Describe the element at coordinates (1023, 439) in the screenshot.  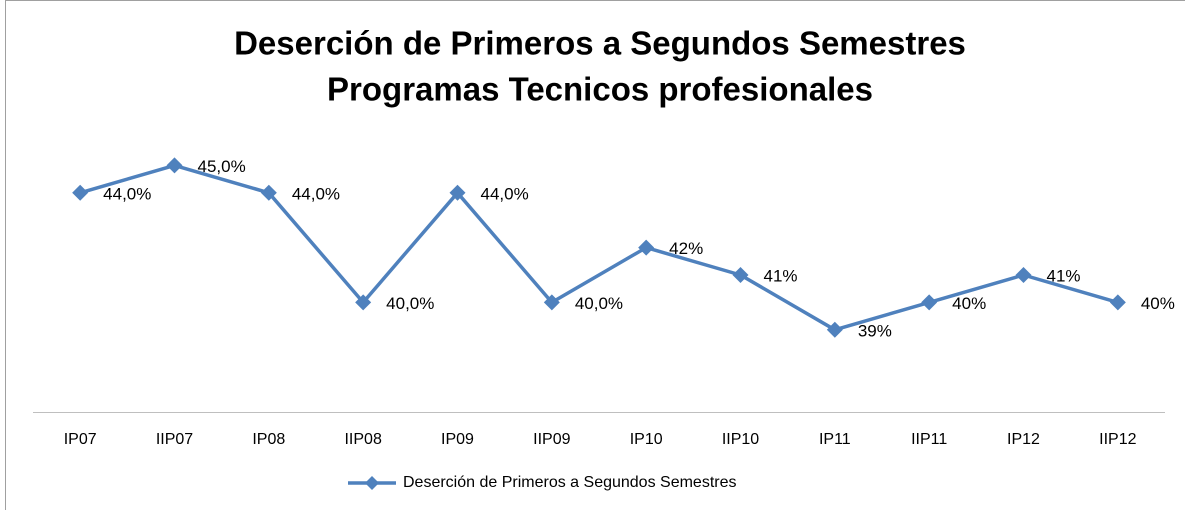
I see `x-tick-label: IP12` at that location.